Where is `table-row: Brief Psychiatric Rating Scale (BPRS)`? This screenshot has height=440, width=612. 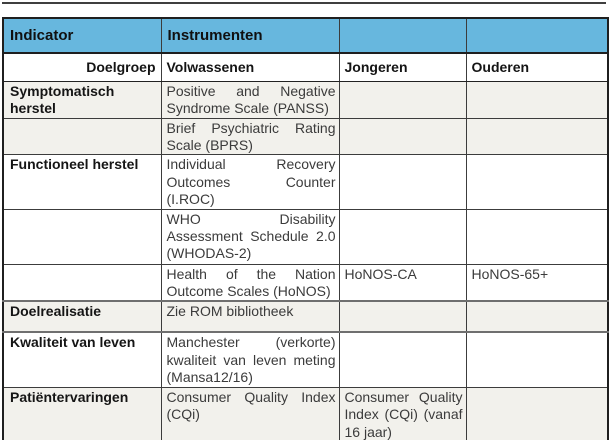 table-row: Brief Psychiatric Rating Scale (BPRS) is located at coordinates (305, 136).